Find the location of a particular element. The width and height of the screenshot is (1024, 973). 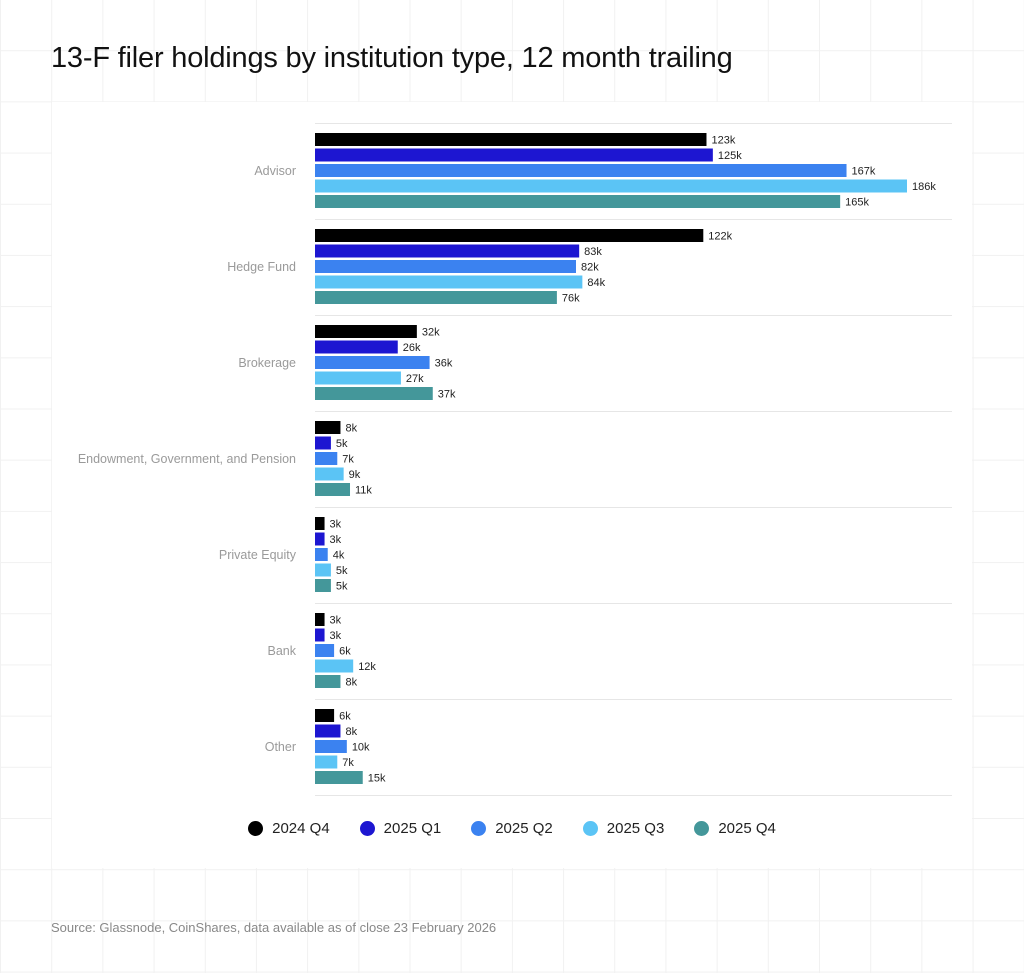

category-label: Advisor is located at coordinates (275, 171).